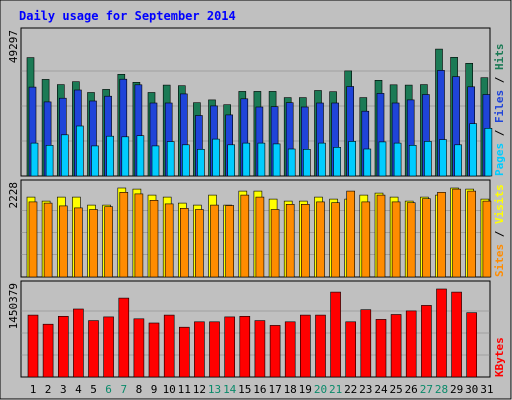  What do you see at coordinates (139, 389) in the screenshot?
I see `x-tick-label: 8` at bounding box center [139, 389].